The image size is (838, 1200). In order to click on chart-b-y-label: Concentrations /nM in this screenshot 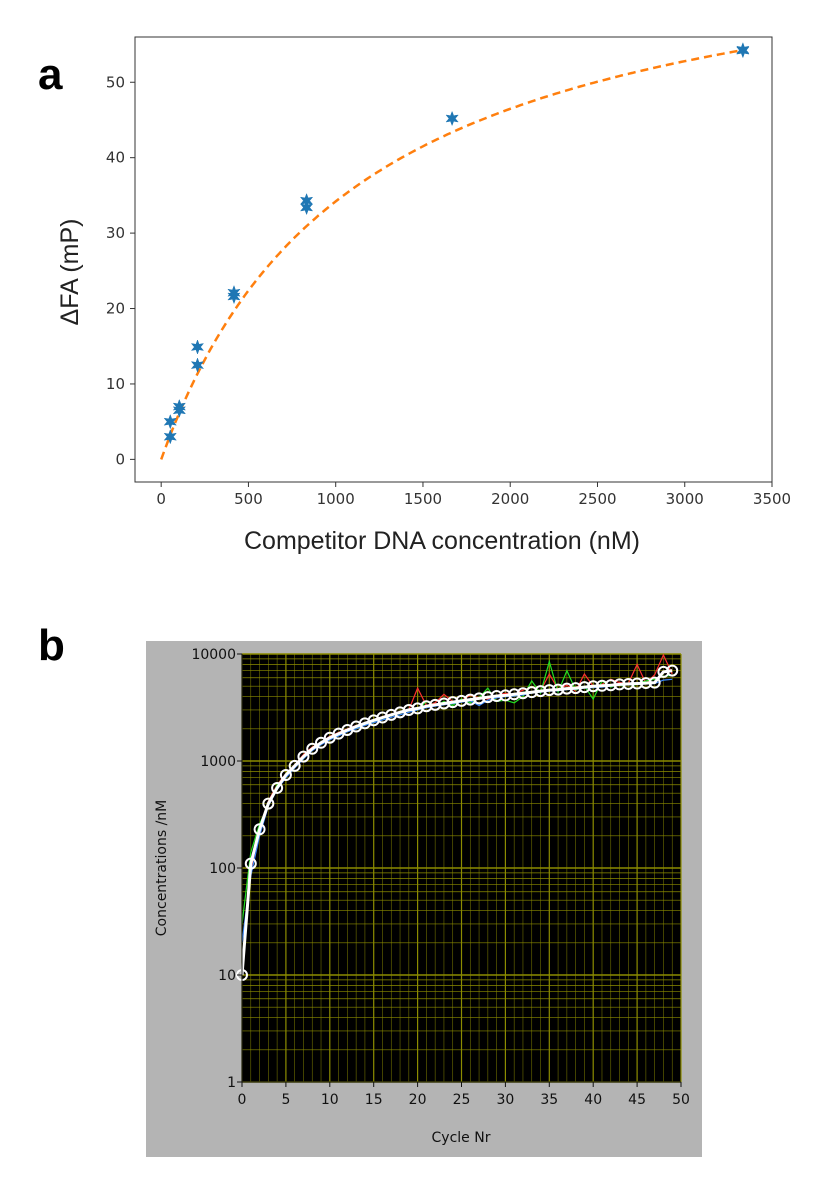, I will do `click(162, 868)`.